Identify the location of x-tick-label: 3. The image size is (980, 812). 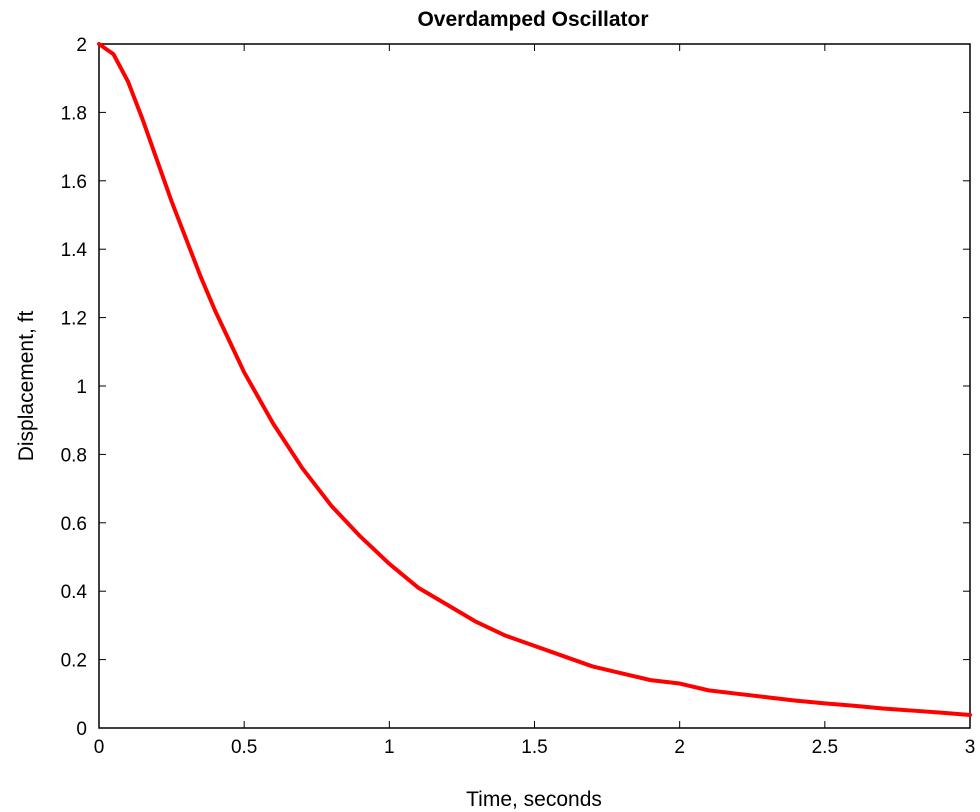
(970, 747).